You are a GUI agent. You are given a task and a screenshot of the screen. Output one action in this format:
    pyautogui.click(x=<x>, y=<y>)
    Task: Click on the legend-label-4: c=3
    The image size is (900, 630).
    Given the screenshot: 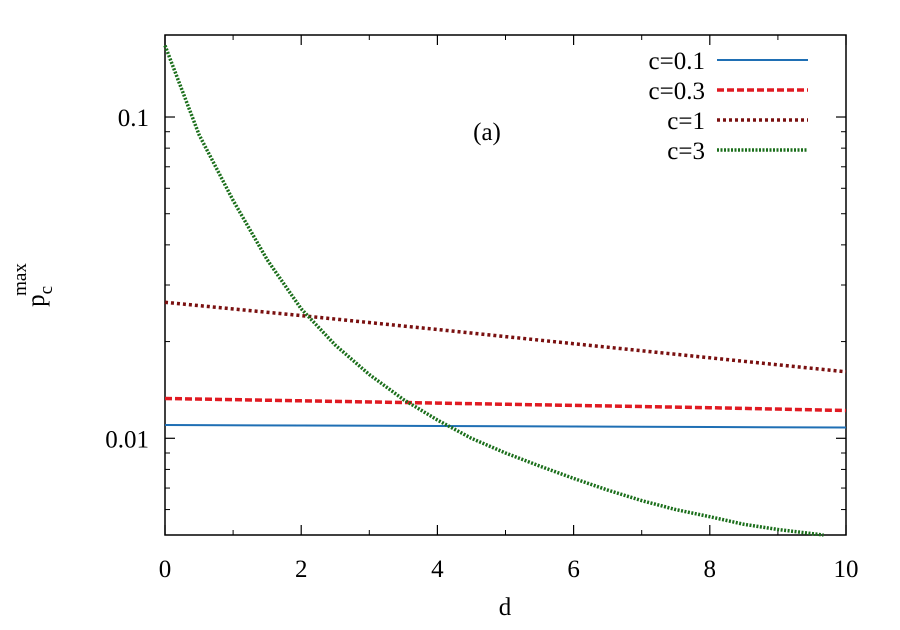 What is the action you would take?
    pyautogui.click(x=686, y=151)
    